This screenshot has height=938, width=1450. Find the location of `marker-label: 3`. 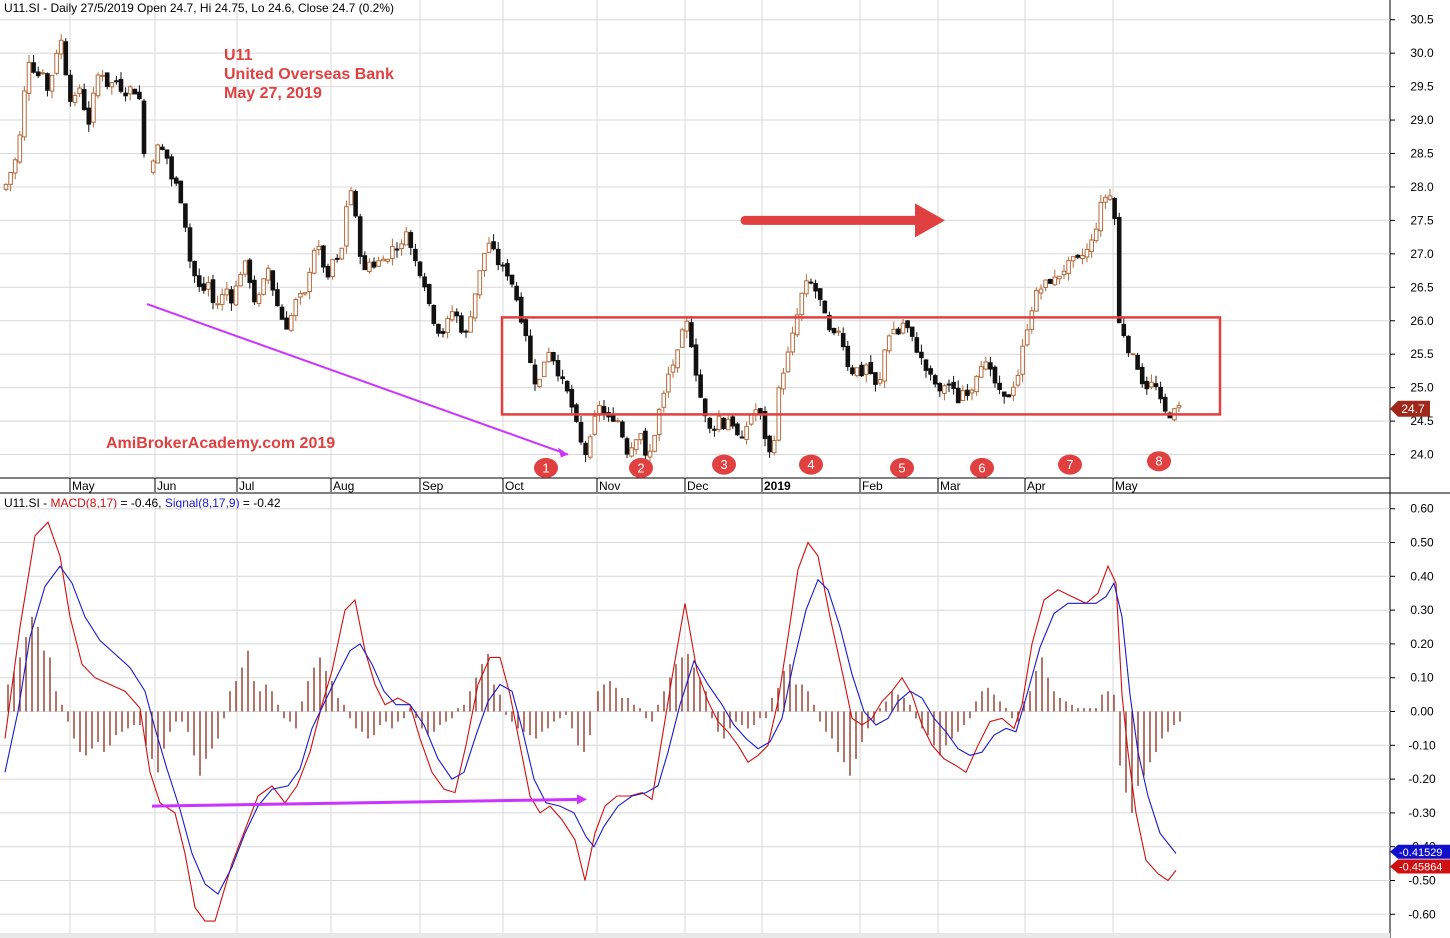

marker-label: 3 is located at coordinates (723, 464).